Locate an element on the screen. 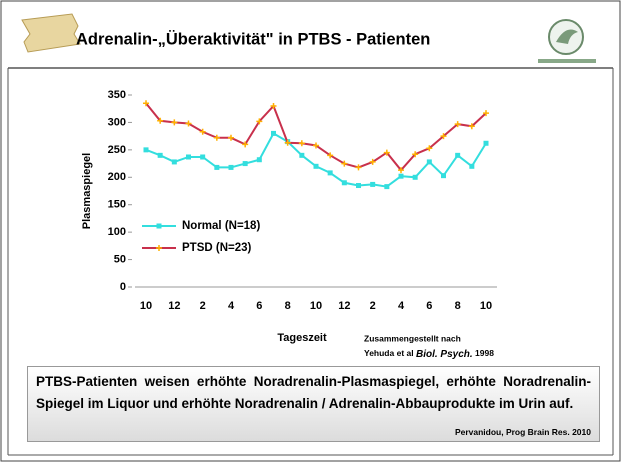 The image size is (621, 462). y-tick-label: 50 is located at coordinates (120, 259).